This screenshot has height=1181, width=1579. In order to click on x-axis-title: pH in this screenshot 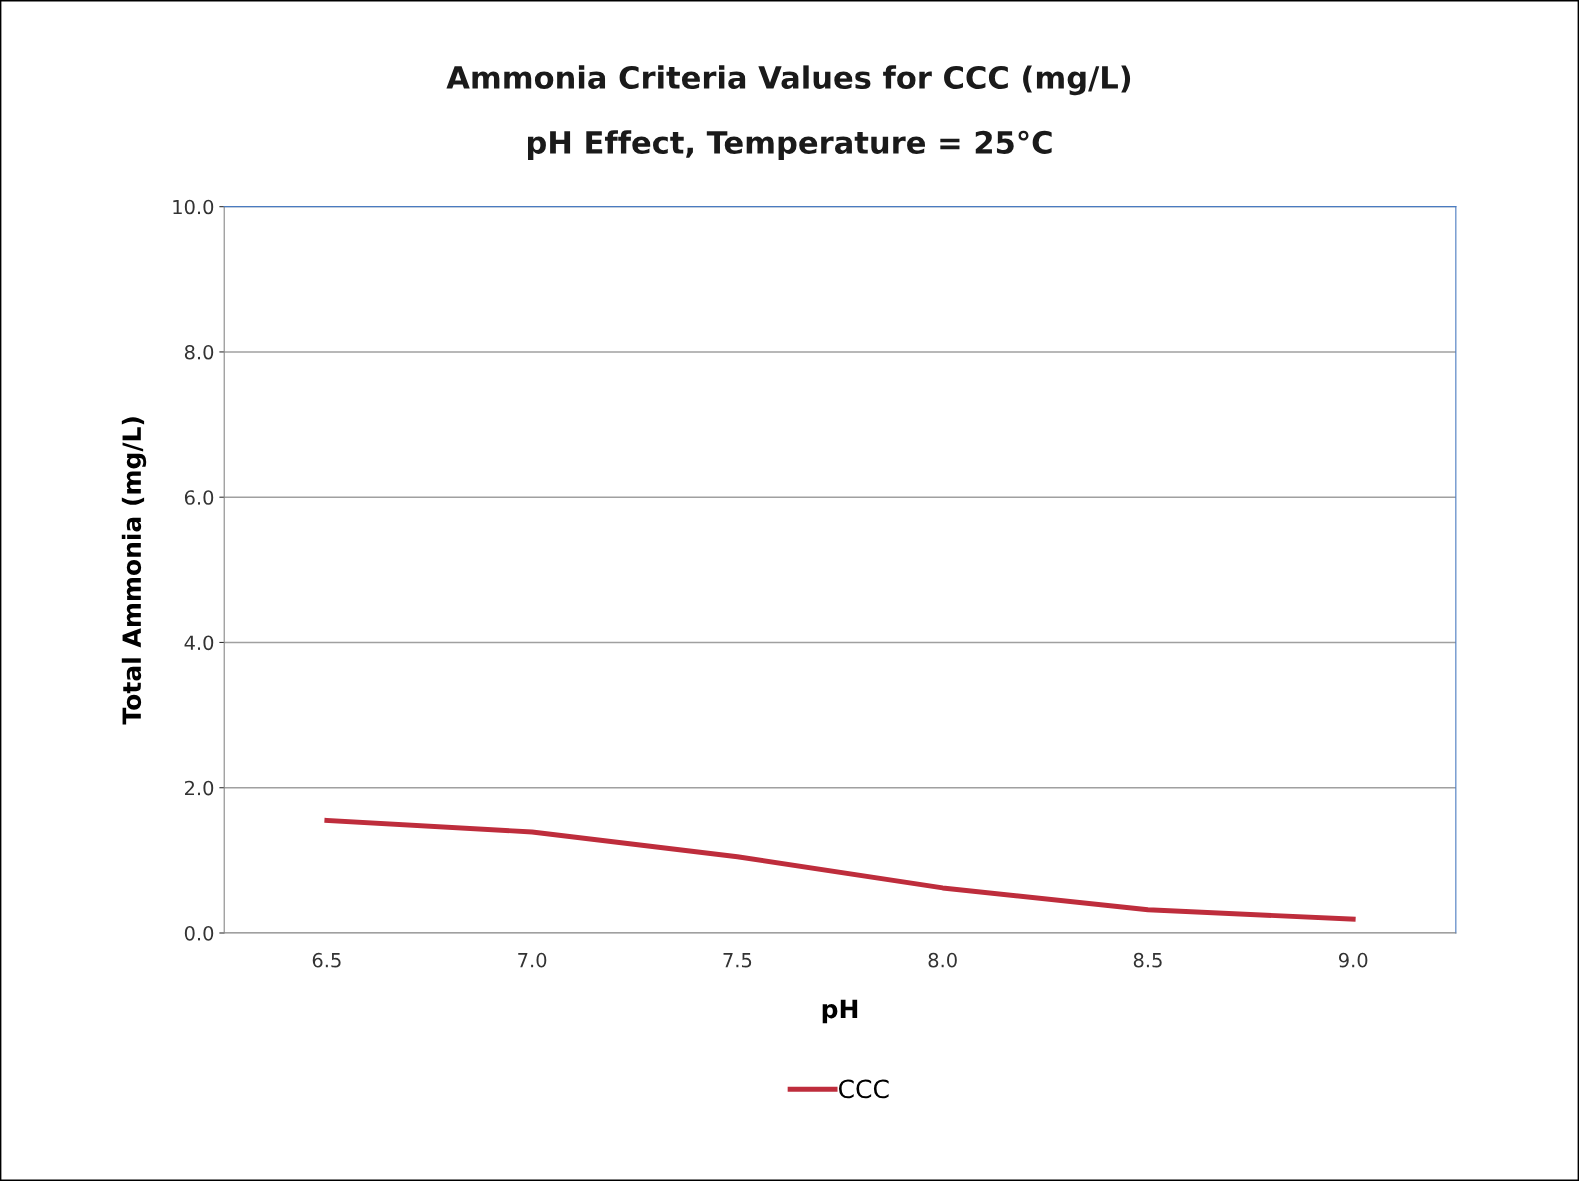, I will do `click(840, 1011)`.